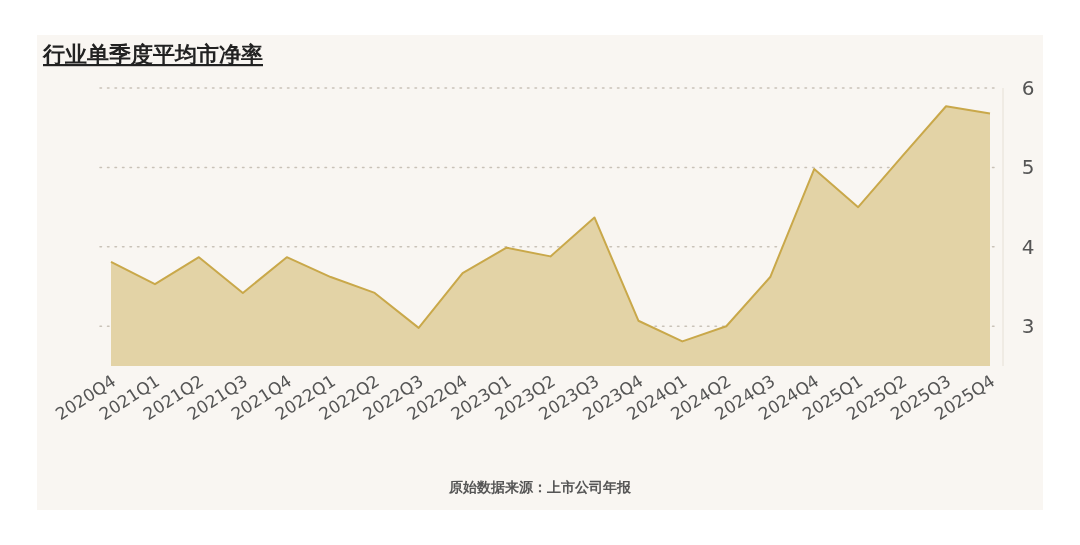 The image size is (1080, 545). What do you see at coordinates (152, 54) in the screenshot?
I see `chart-title: 行业单季度平均市净率` at bounding box center [152, 54].